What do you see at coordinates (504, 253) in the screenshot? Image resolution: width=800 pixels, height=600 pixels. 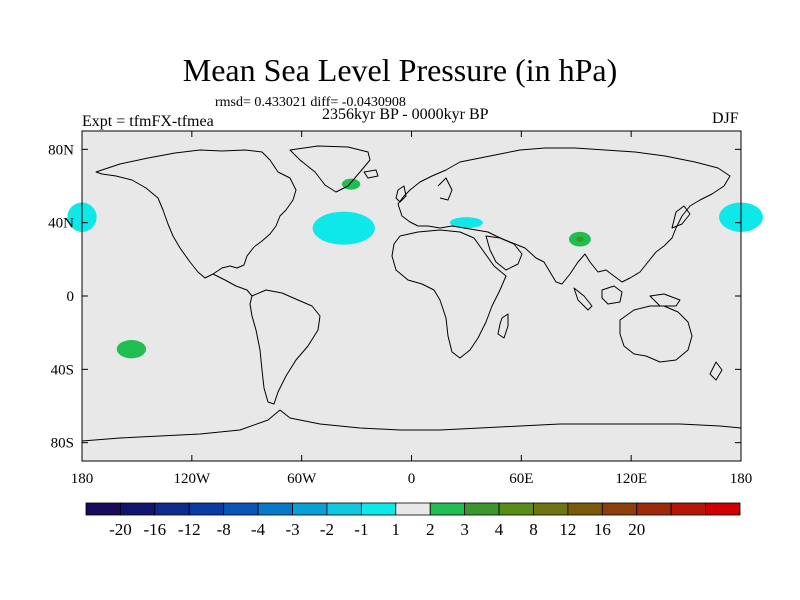 I see `coast-arabia` at bounding box center [504, 253].